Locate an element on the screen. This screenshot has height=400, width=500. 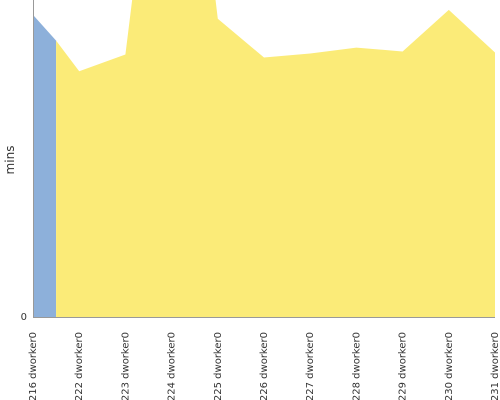
x-tick-label: #231 dworker0 is located at coordinates (495, 366).